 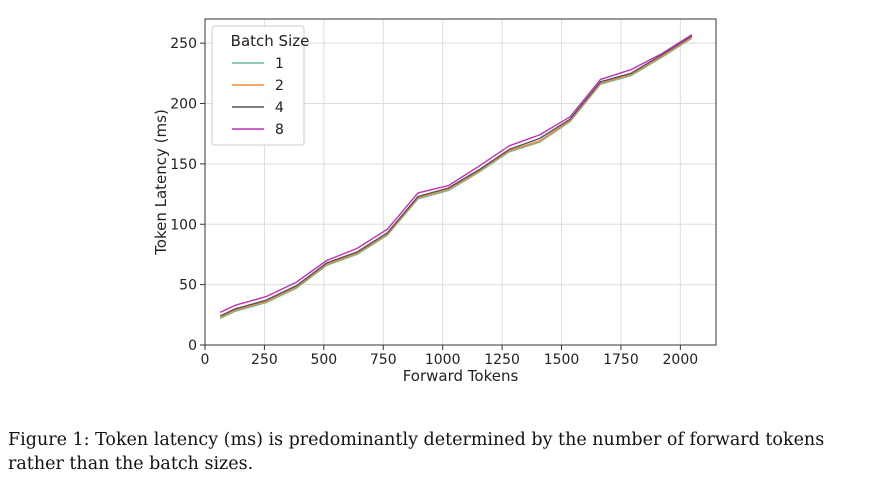 What do you see at coordinates (323, 360) in the screenshot?
I see `x-tick-label: 500` at bounding box center [323, 360].